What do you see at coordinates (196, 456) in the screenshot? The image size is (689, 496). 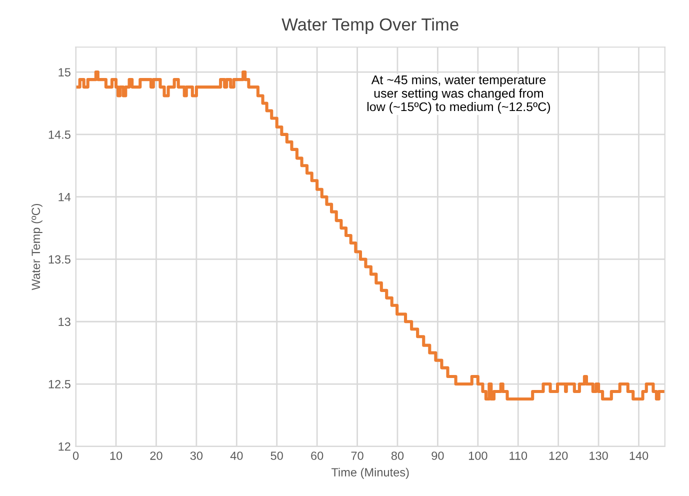 I see `x-tick-label: 30` at bounding box center [196, 456].